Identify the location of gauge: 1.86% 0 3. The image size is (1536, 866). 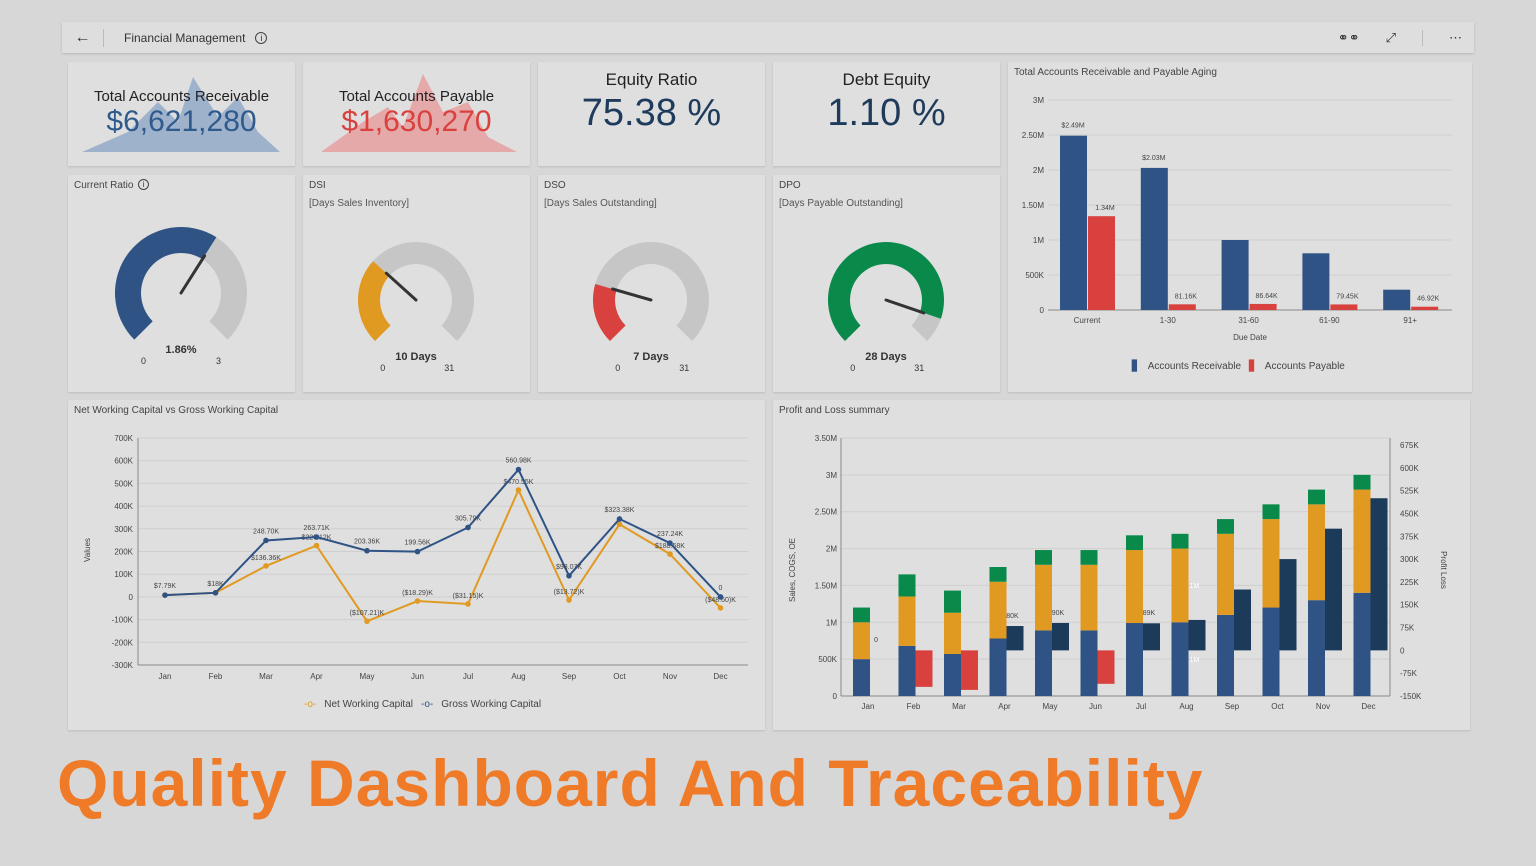
(180, 296).